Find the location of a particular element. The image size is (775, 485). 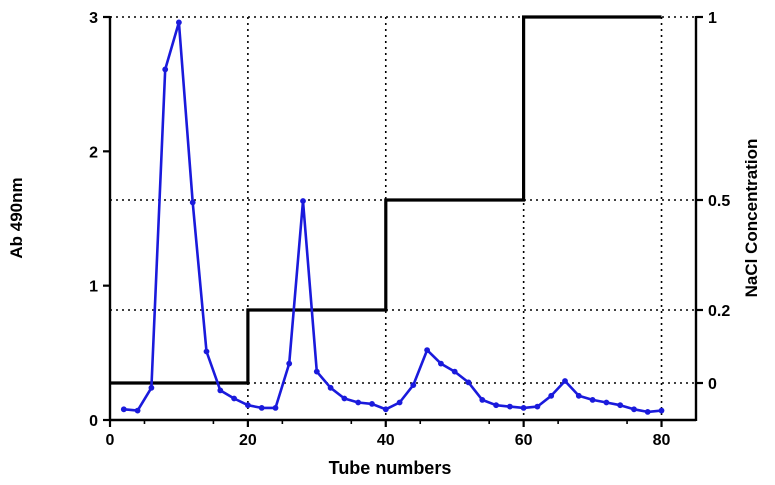

x-tick-label: 0 is located at coordinates (110, 440).